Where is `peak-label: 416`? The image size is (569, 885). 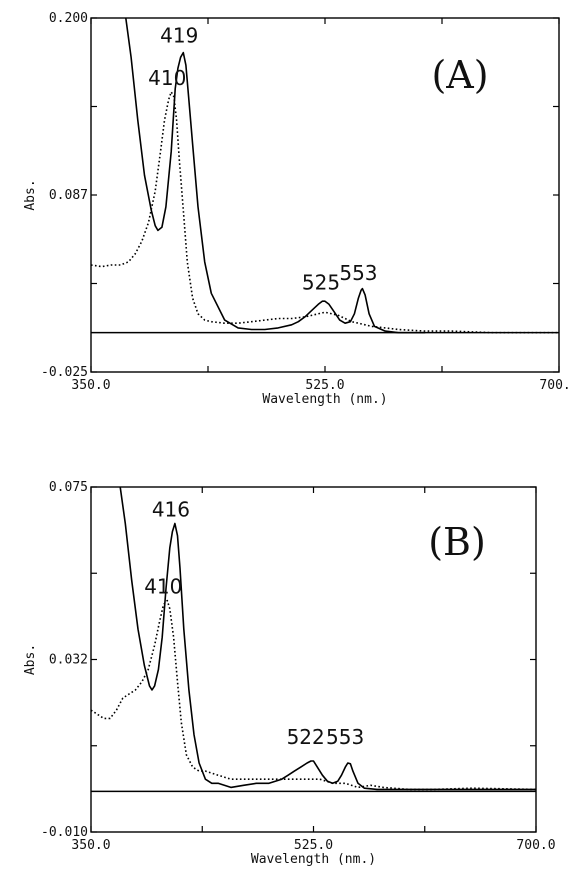
peak-label: 416 is located at coordinates (171, 510).